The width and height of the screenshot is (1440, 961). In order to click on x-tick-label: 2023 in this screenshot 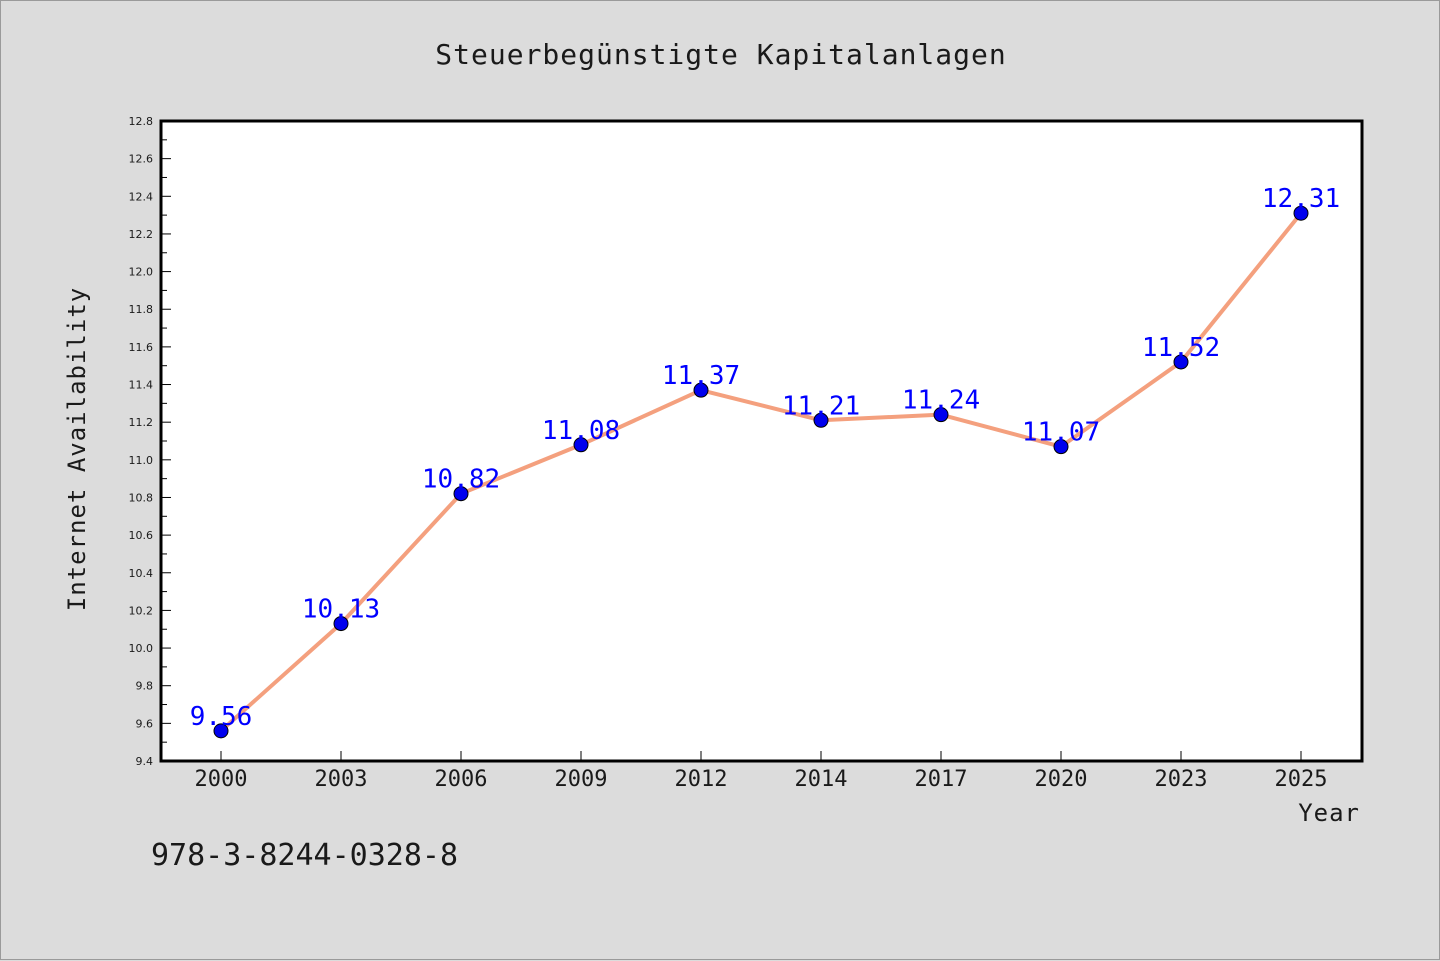, I will do `click(1181, 779)`.